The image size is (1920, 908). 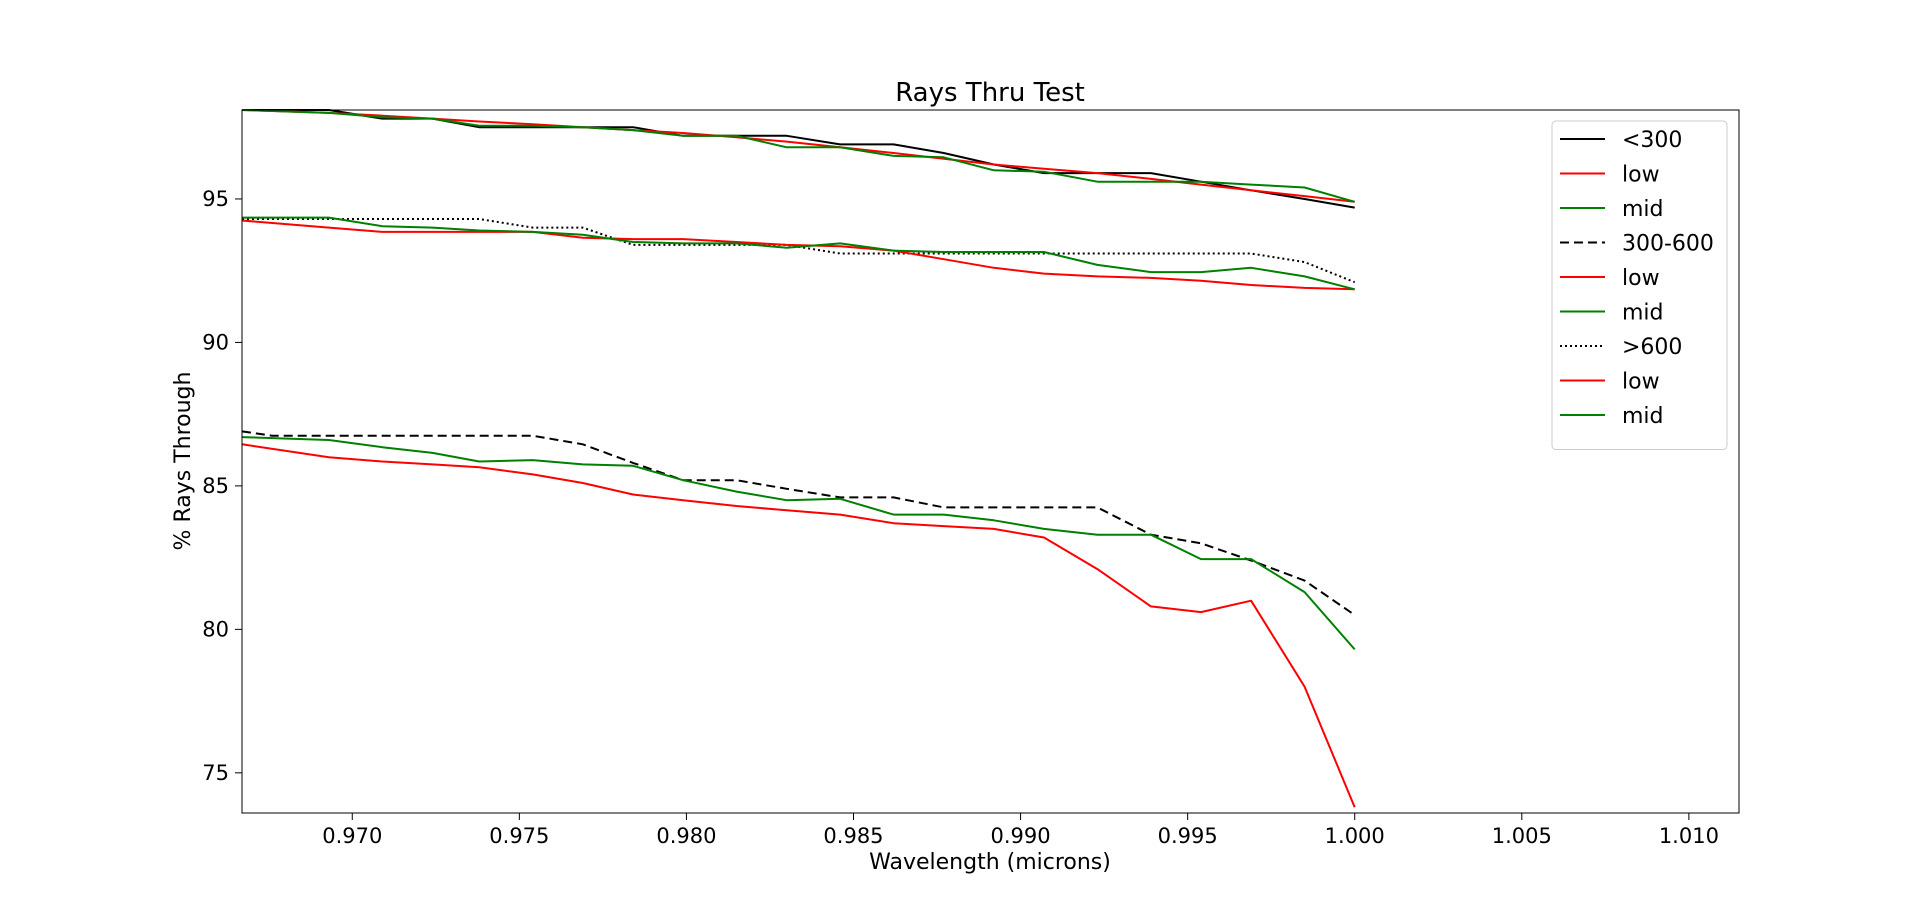 I want to click on x-tick-label: 0.970, so click(x=352, y=836).